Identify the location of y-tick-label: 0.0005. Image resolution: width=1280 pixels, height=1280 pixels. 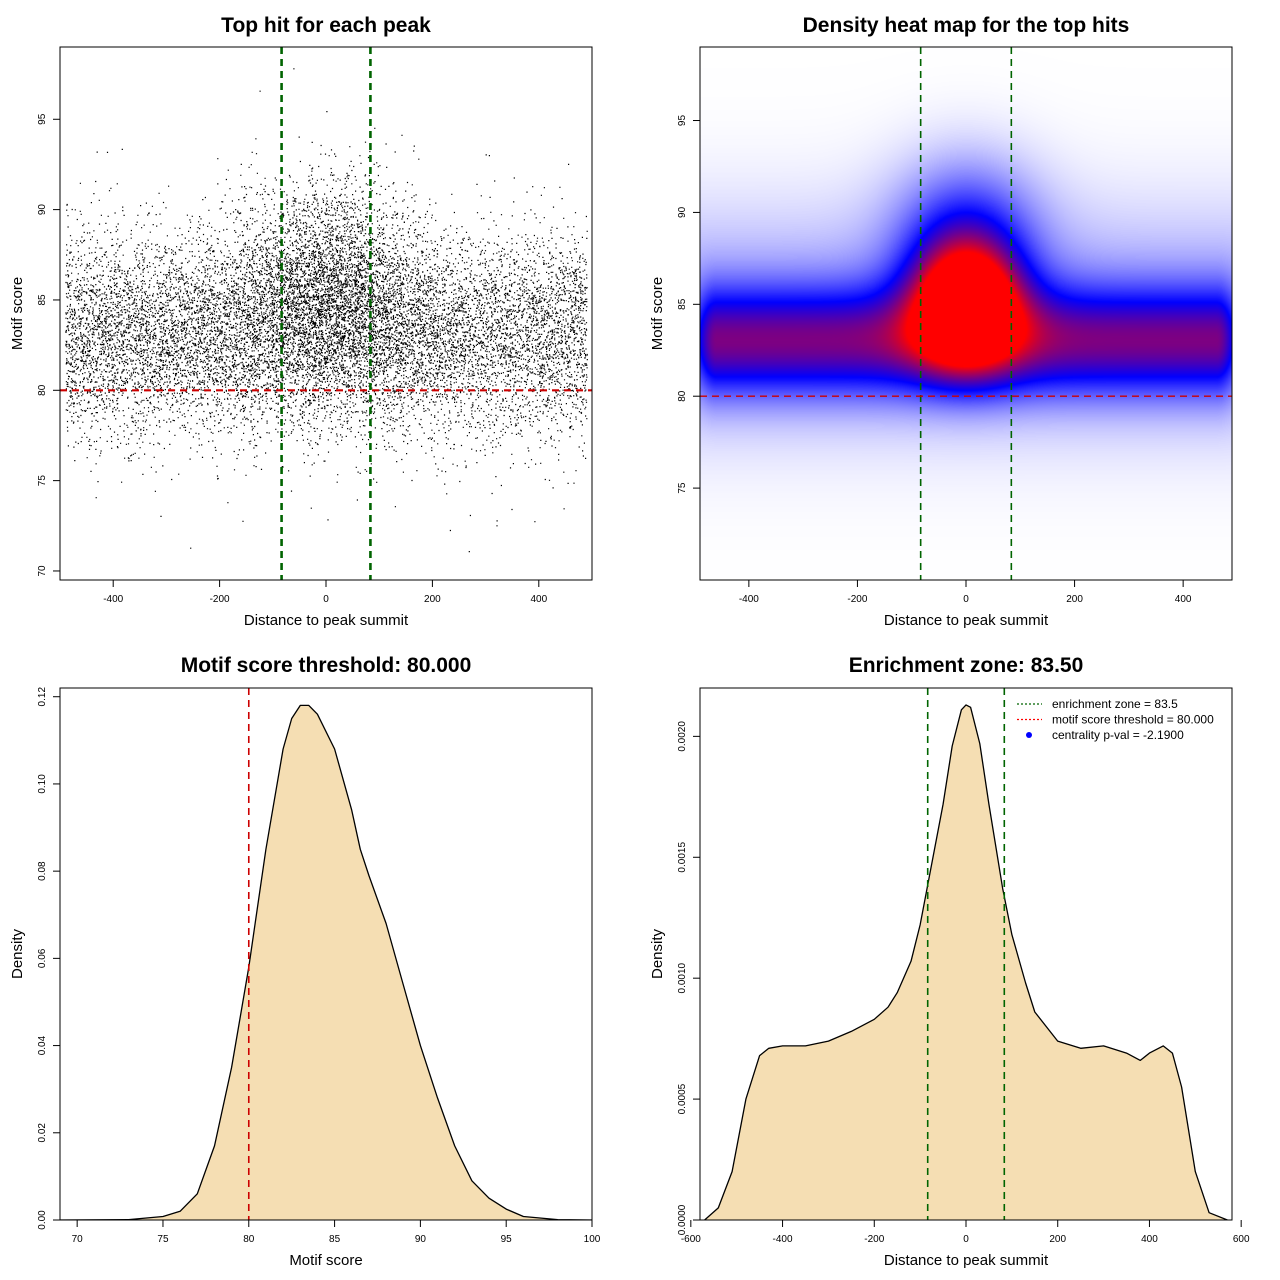
(682, 1098).